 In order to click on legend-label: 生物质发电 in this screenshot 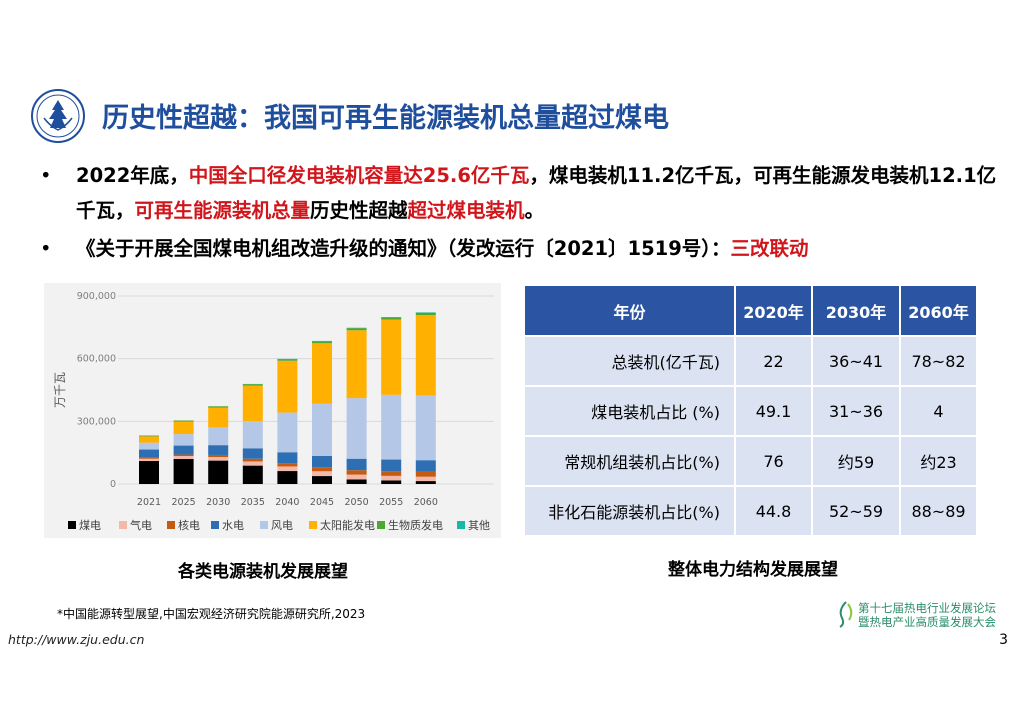, I will do `click(415, 525)`.